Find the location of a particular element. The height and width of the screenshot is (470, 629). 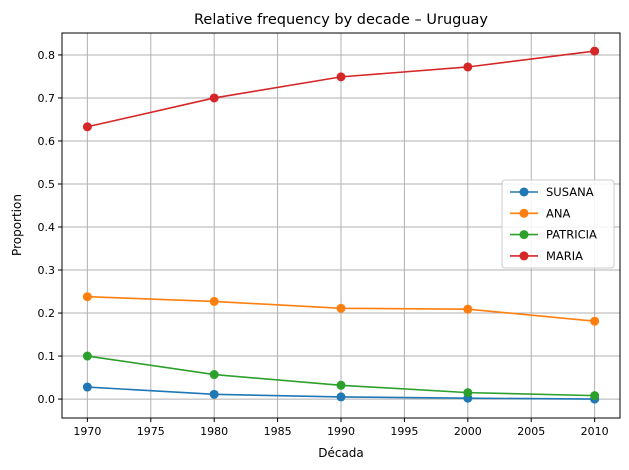

legend-marker-maria is located at coordinates (524, 256).